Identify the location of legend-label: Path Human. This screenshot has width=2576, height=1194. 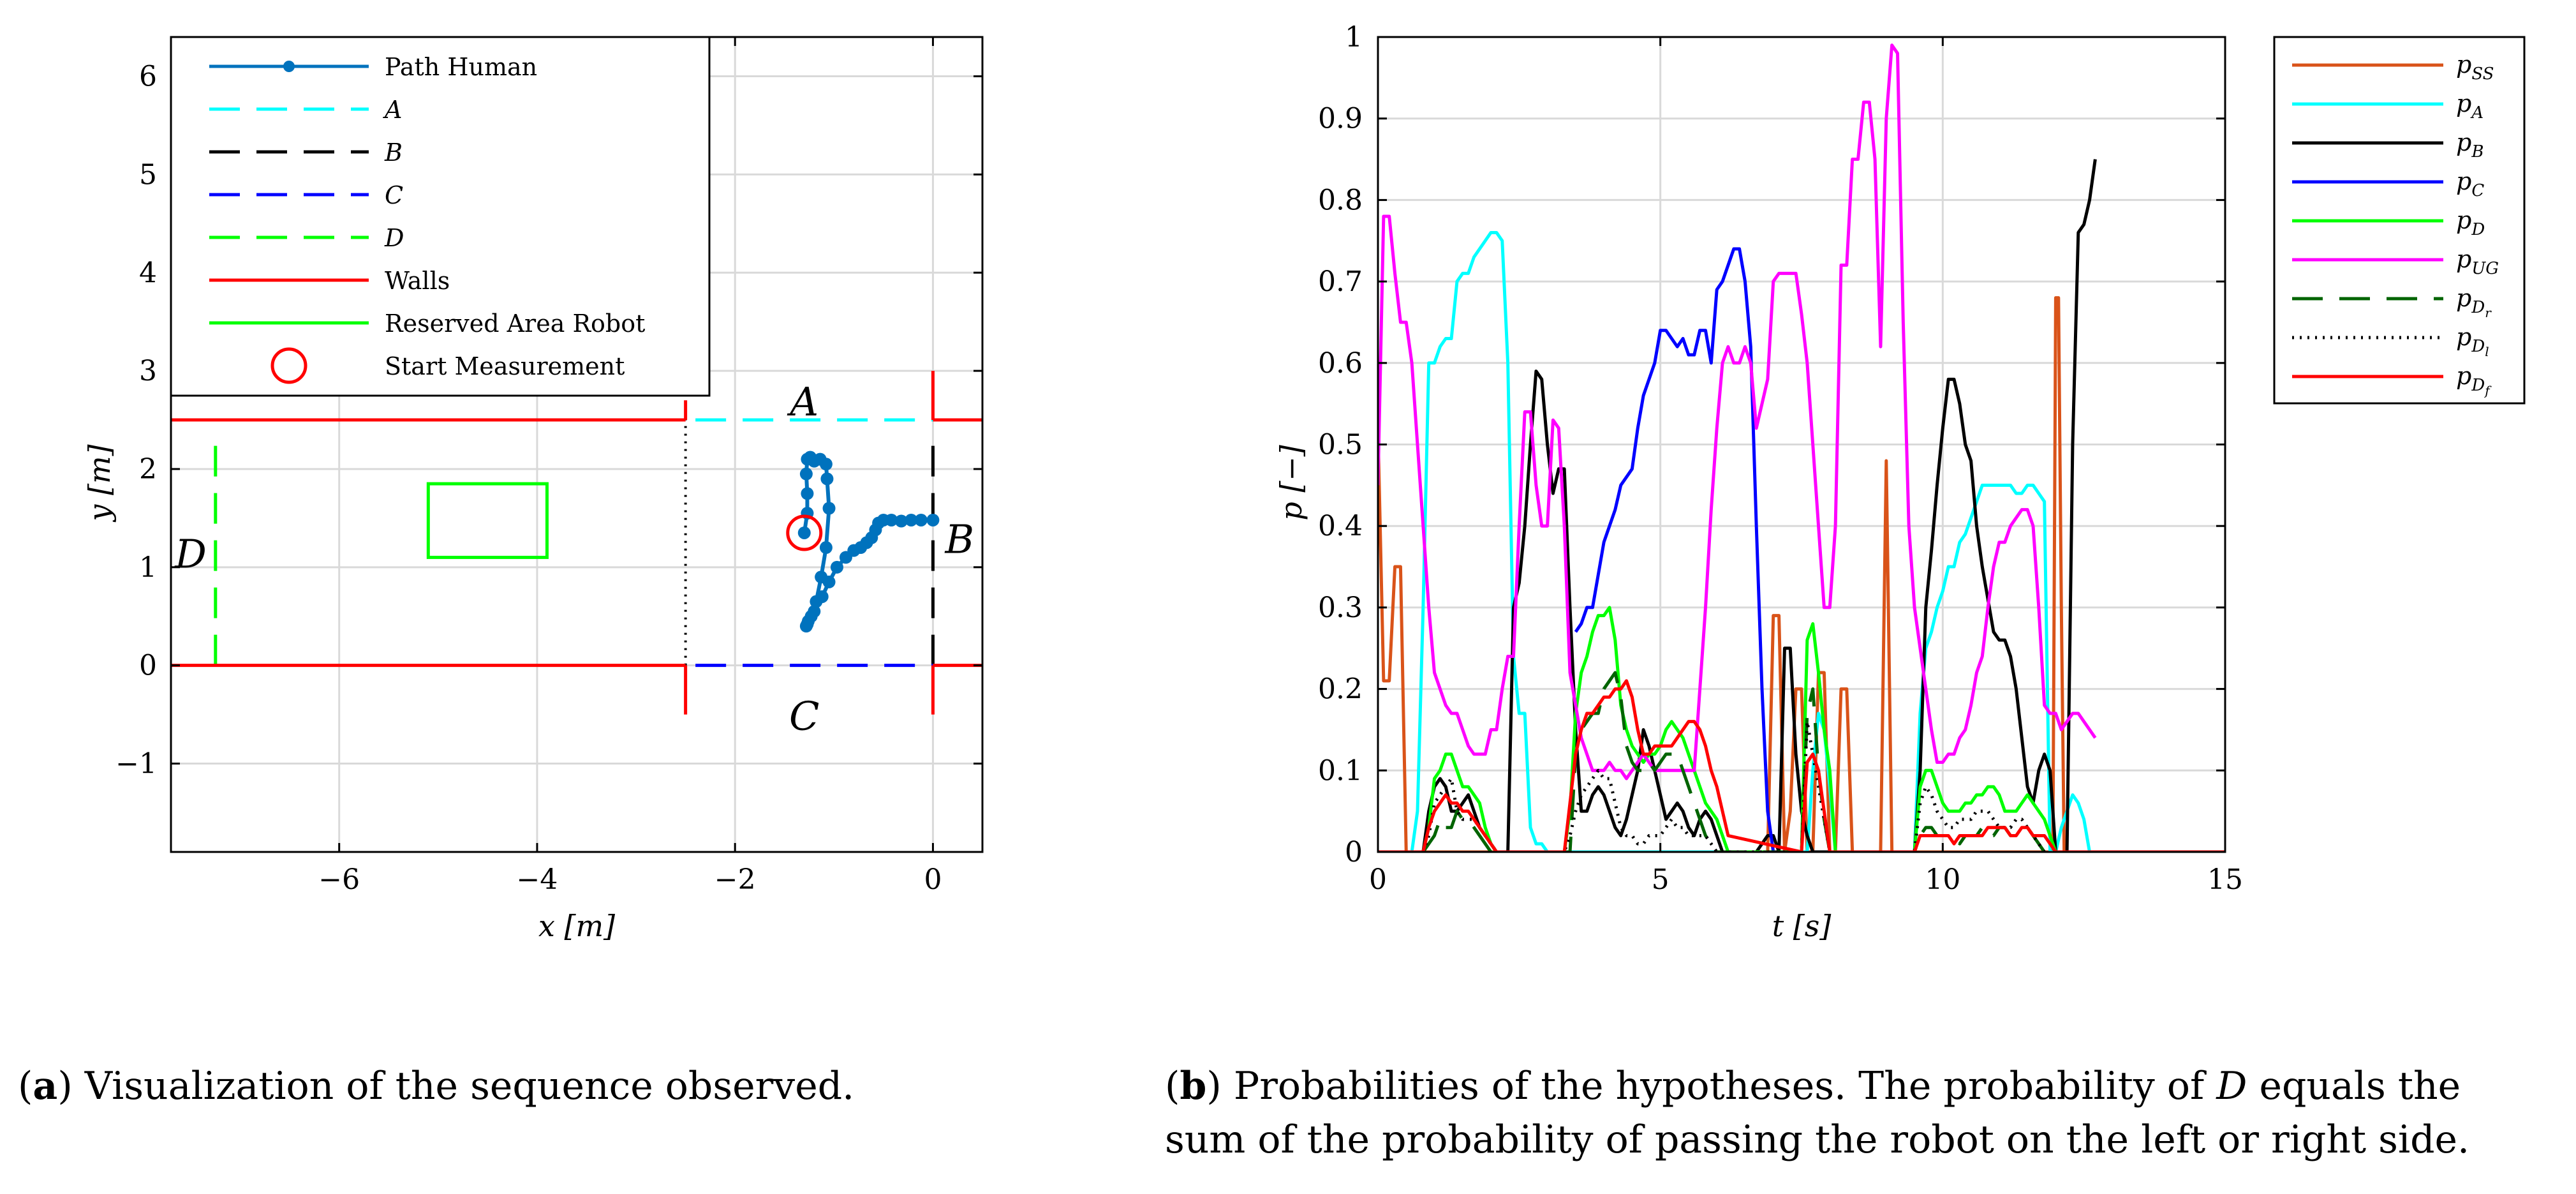
(461, 67).